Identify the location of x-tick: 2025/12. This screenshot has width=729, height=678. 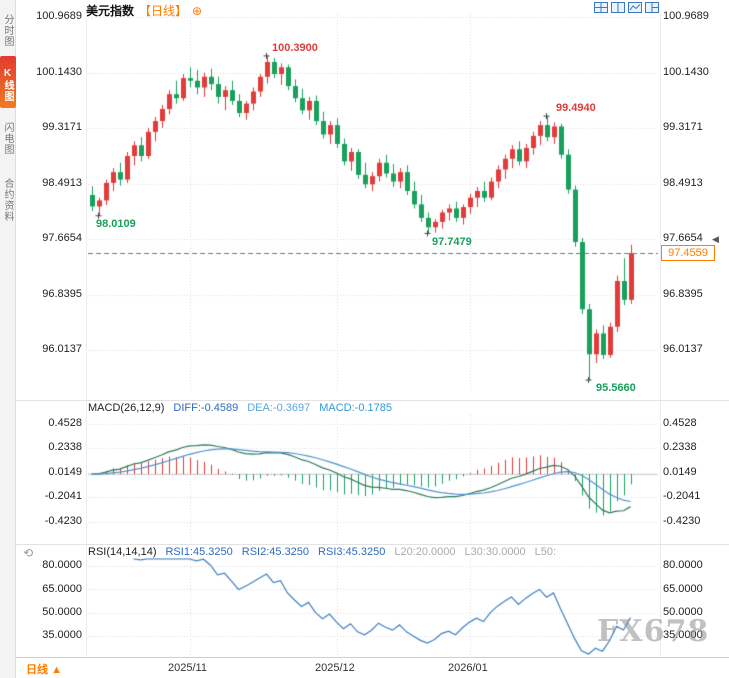
(335, 668).